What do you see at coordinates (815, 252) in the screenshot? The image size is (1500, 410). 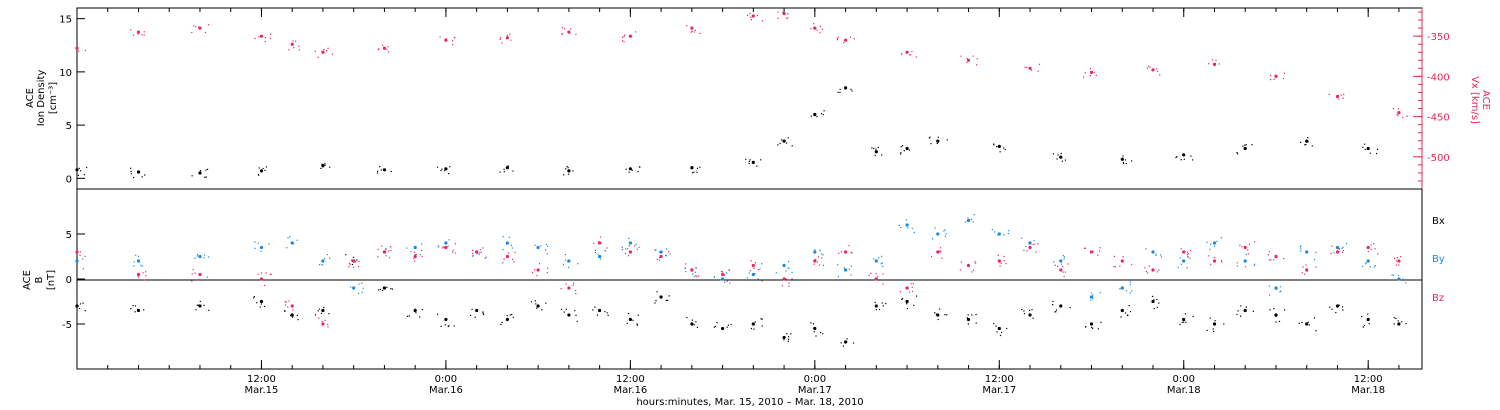 I see `bottom-by-point` at bounding box center [815, 252].